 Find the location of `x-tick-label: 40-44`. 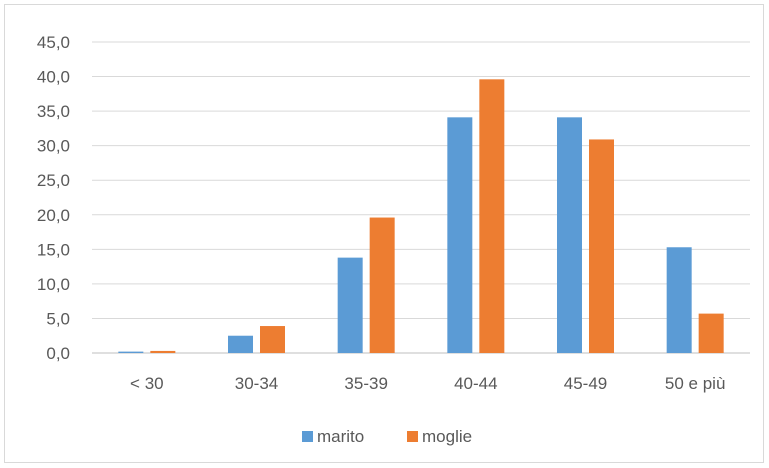

x-tick-label: 40-44 is located at coordinates (475, 383).